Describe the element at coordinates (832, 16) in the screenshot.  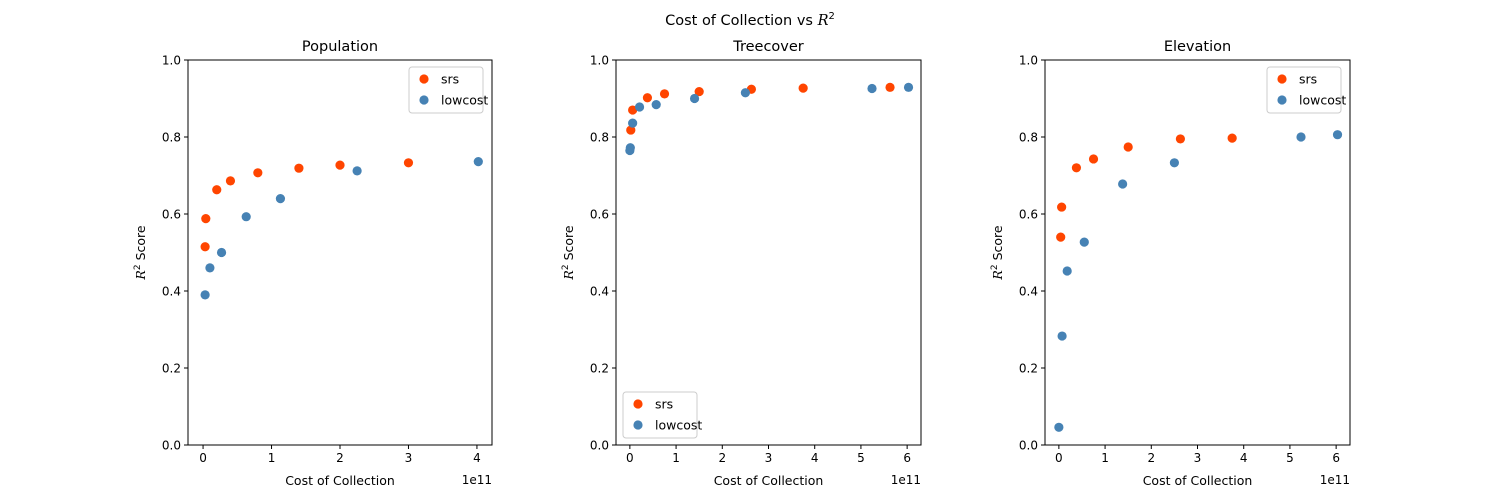
I see `suptitle-sup: 2` at that location.